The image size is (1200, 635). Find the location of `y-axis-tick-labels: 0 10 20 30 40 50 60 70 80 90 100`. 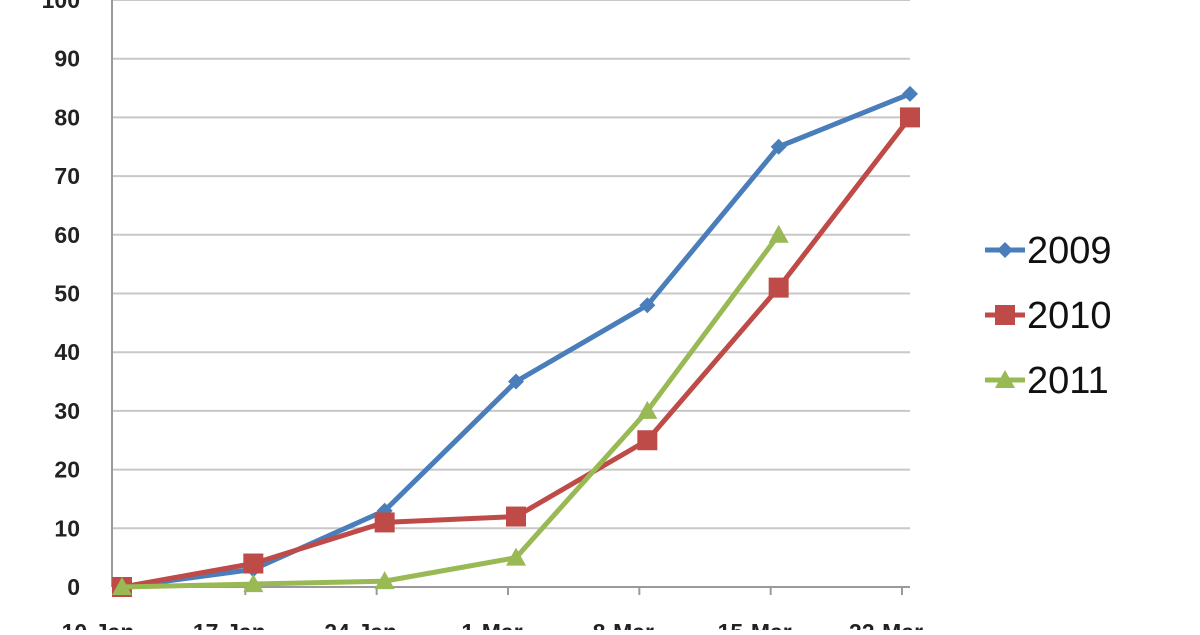

y-axis-tick-labels: 0 10 20 30 40 50 60 70 80 90 100 is located at coordinates (61, 300).